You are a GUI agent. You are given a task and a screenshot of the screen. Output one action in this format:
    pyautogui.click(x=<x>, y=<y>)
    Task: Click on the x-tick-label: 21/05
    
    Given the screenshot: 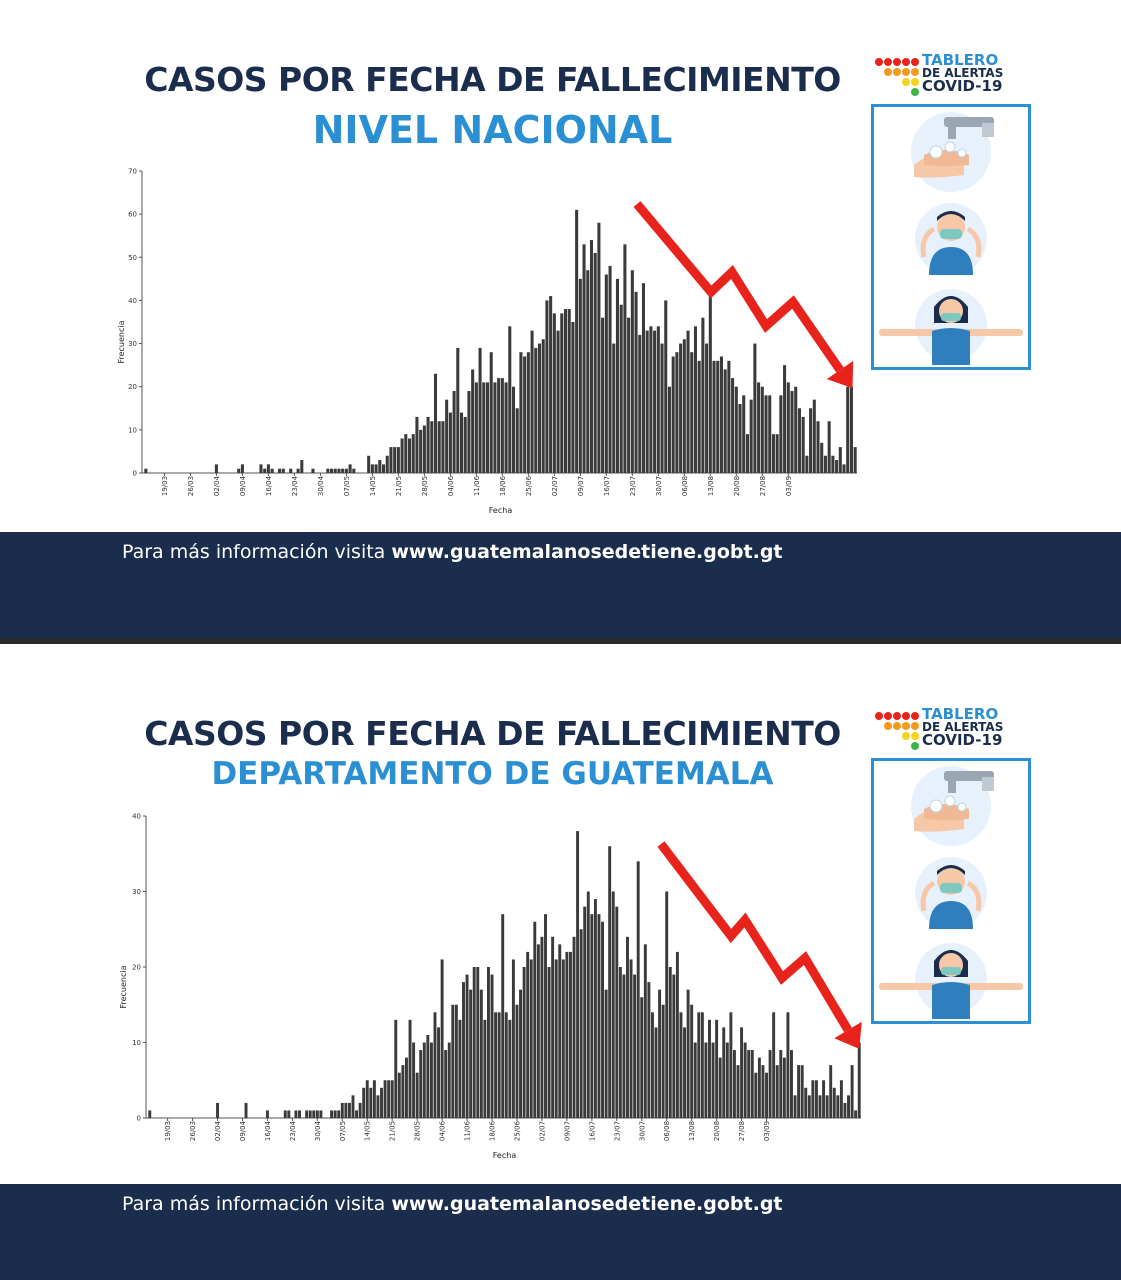 What is the action you would take?
    pyautogui.click(x=393, y=1131)
    